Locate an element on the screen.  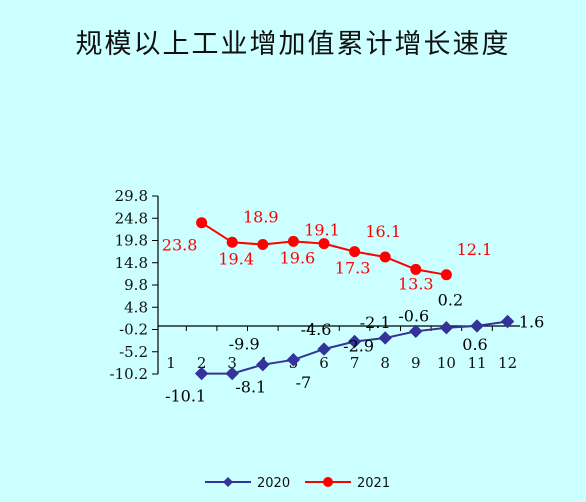
data-label-2020: -4.6 is located at coordinates (316, 329).